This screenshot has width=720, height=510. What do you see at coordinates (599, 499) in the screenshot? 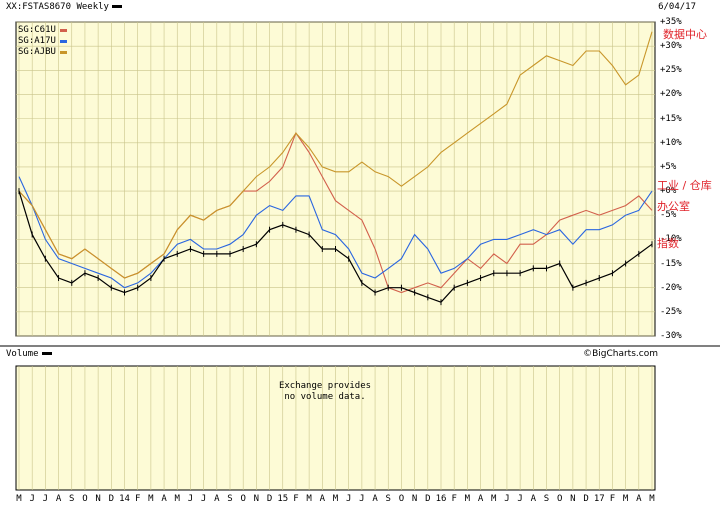
I see `x-tick-label: 17` at bounding box center [599, 499].